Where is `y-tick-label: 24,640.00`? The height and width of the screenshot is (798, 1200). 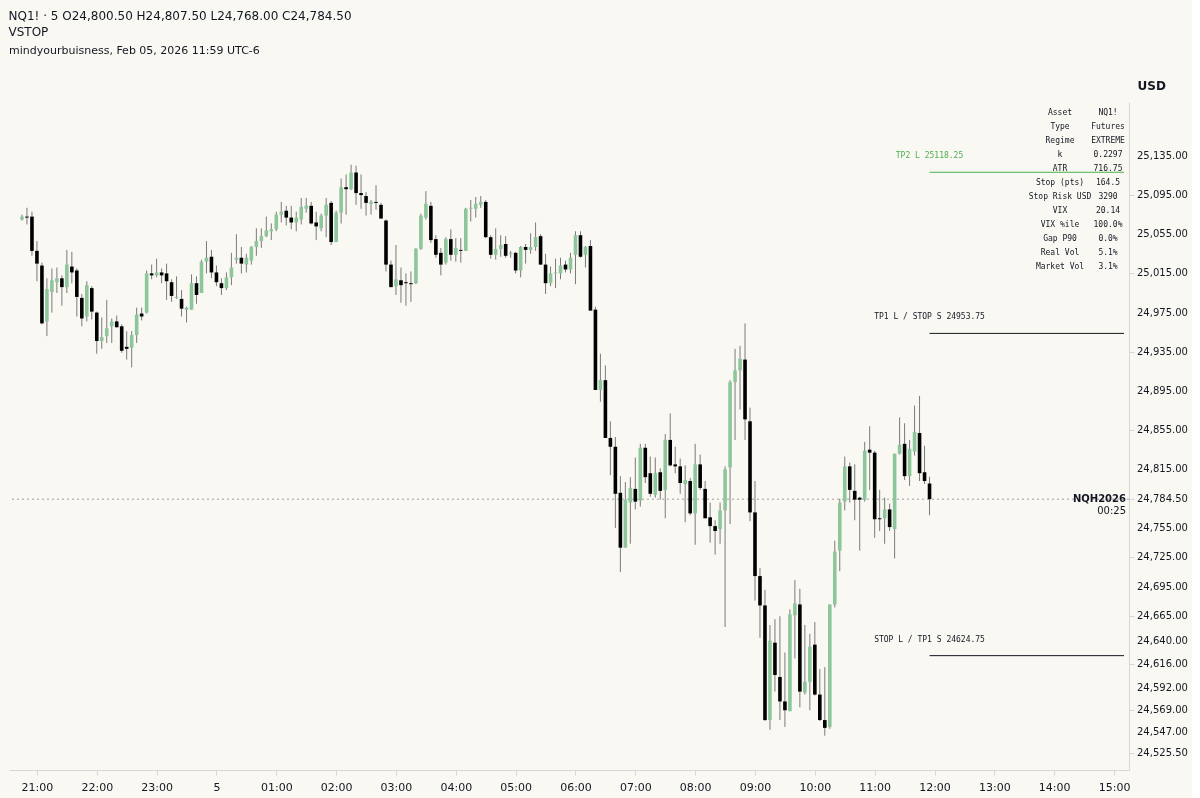
y-tick-label: 24,640.00 is located at coordinates (1162, 640).